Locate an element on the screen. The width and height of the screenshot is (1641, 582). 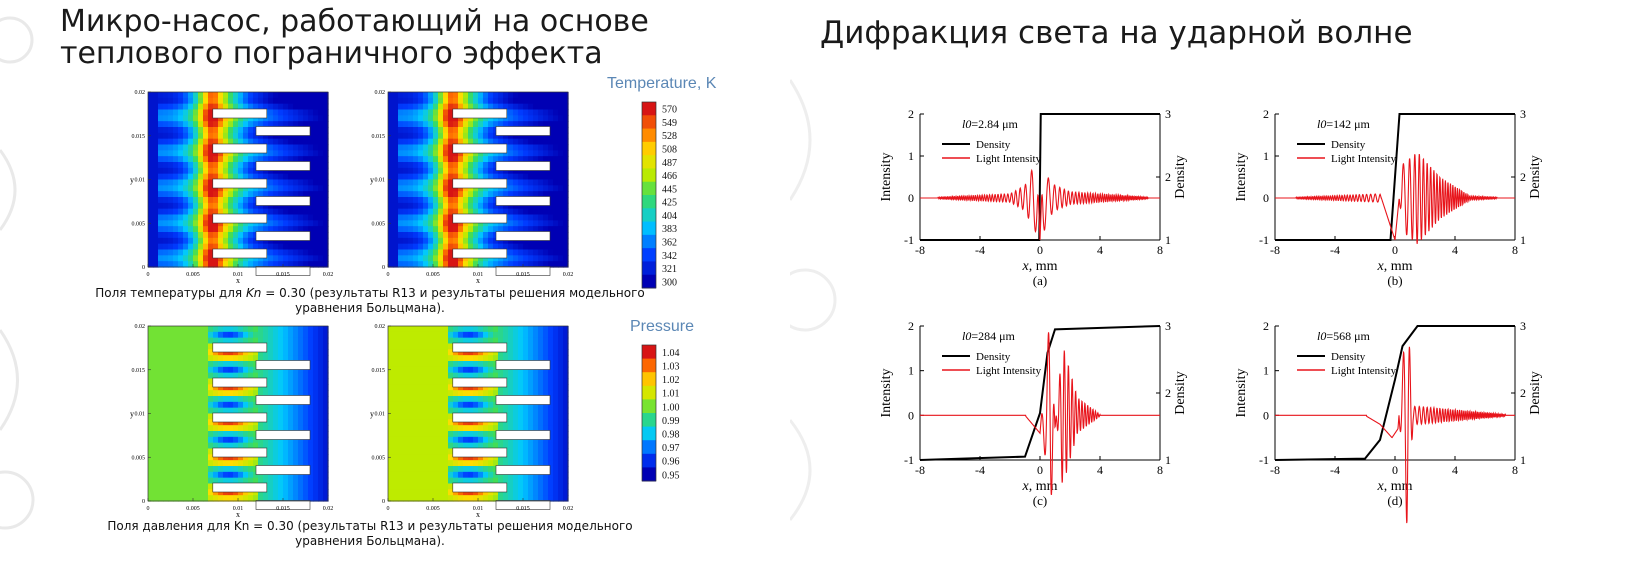
annotation-value: =284 μm is located at coordinates (993, 336).